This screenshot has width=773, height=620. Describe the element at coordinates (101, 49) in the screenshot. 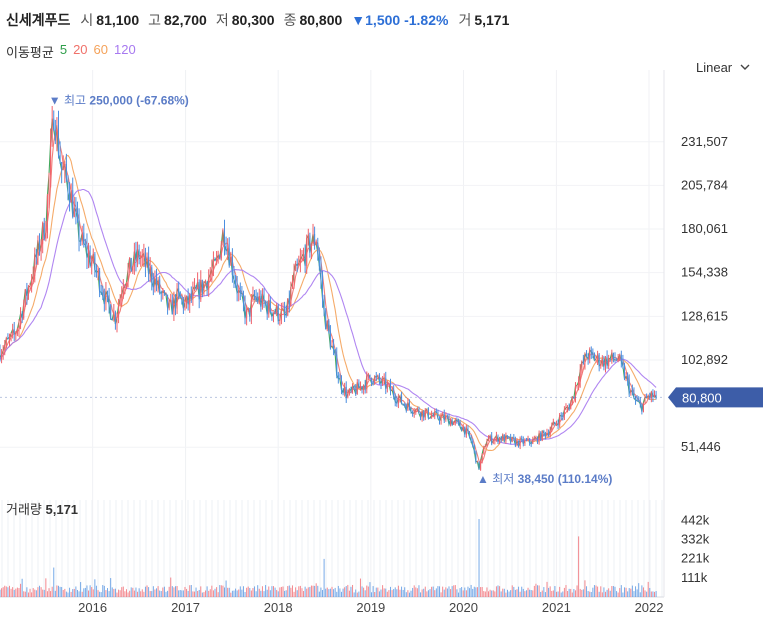

I see `ma-60: 60` at that location.